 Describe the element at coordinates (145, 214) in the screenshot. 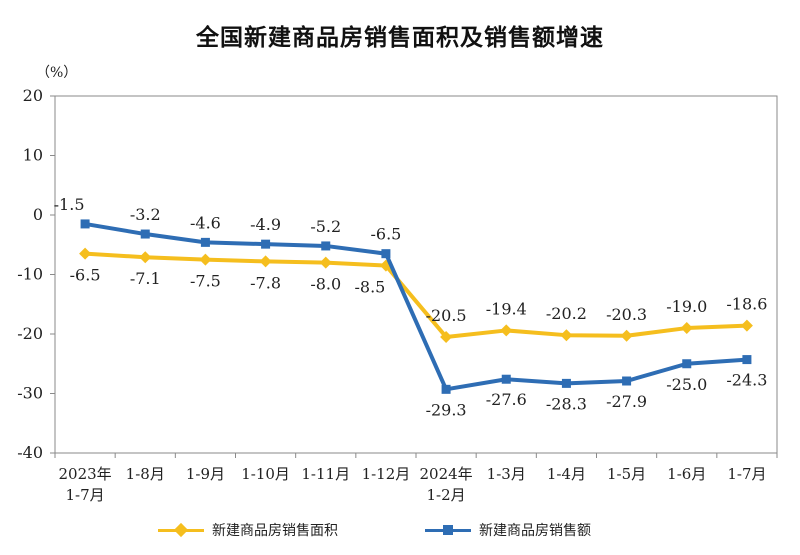

I see `data-label: -3.2` at that location.